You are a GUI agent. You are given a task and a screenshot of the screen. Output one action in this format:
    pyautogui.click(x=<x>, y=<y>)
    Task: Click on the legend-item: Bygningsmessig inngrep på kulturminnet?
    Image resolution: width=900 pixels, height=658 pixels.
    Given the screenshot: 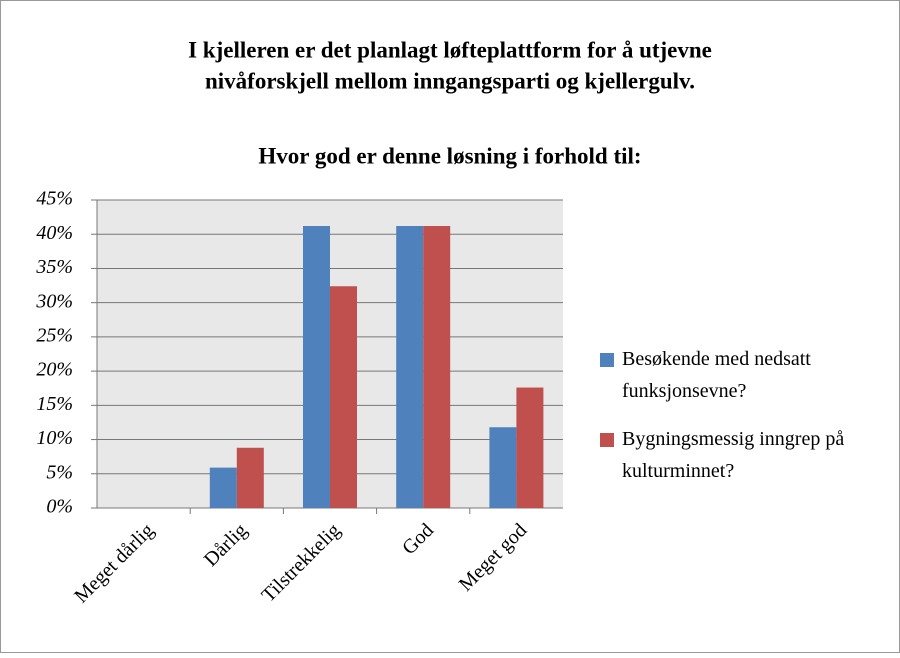 What is the action you would take?
    pyautogui.click(x=750, y=455)
    